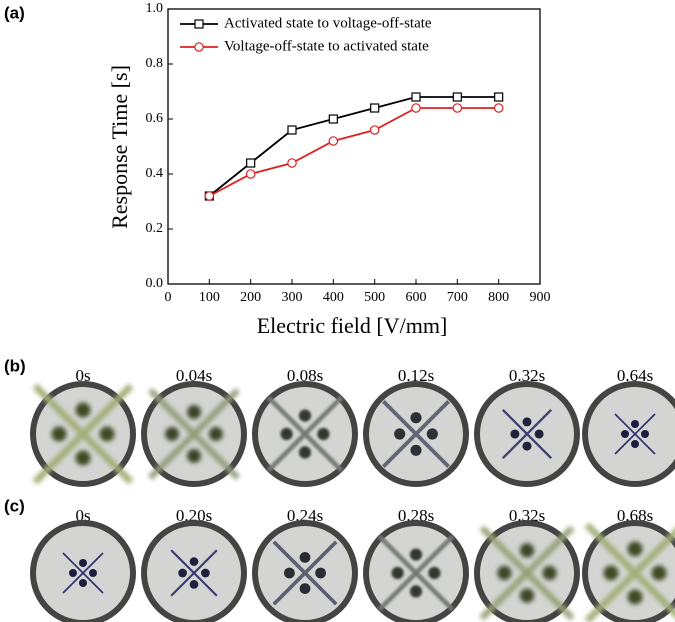 This screenshot has height=622, width=675. I want to click on y-axis-label: Response Time [s], so click(119, 147).